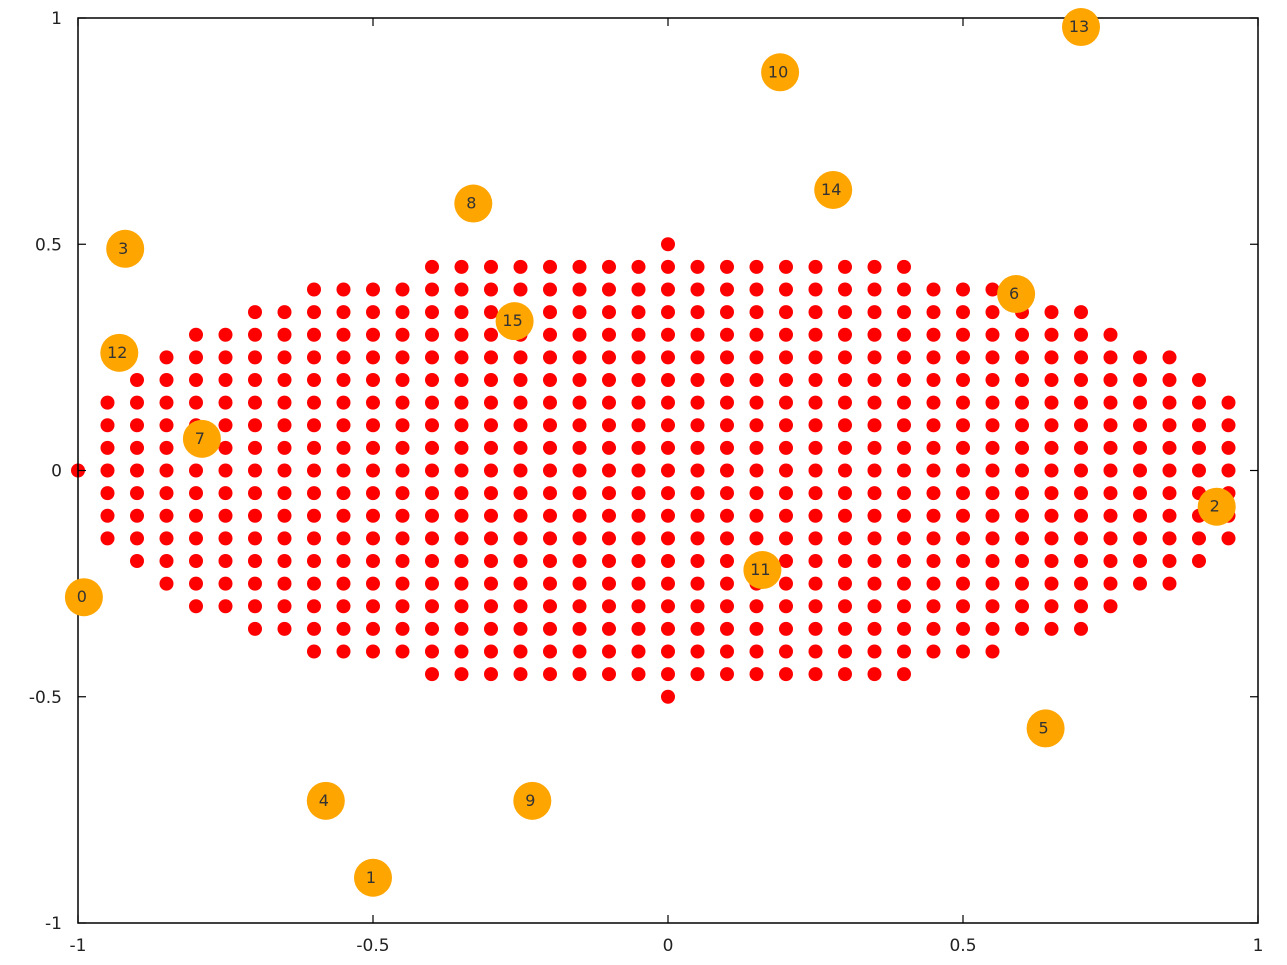 The image size is (1287, 965). What do you see at coordinates (778, 71) in the screenshot?
I see `marker-label: 10` at bounding box center [778, 71].